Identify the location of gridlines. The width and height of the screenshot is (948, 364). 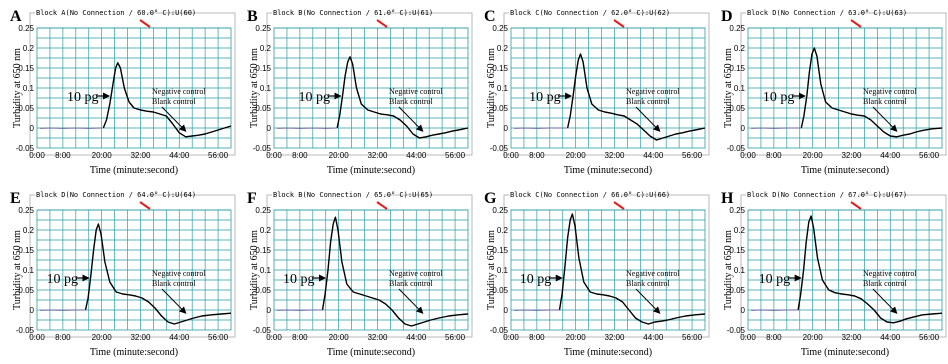
(608, 87).